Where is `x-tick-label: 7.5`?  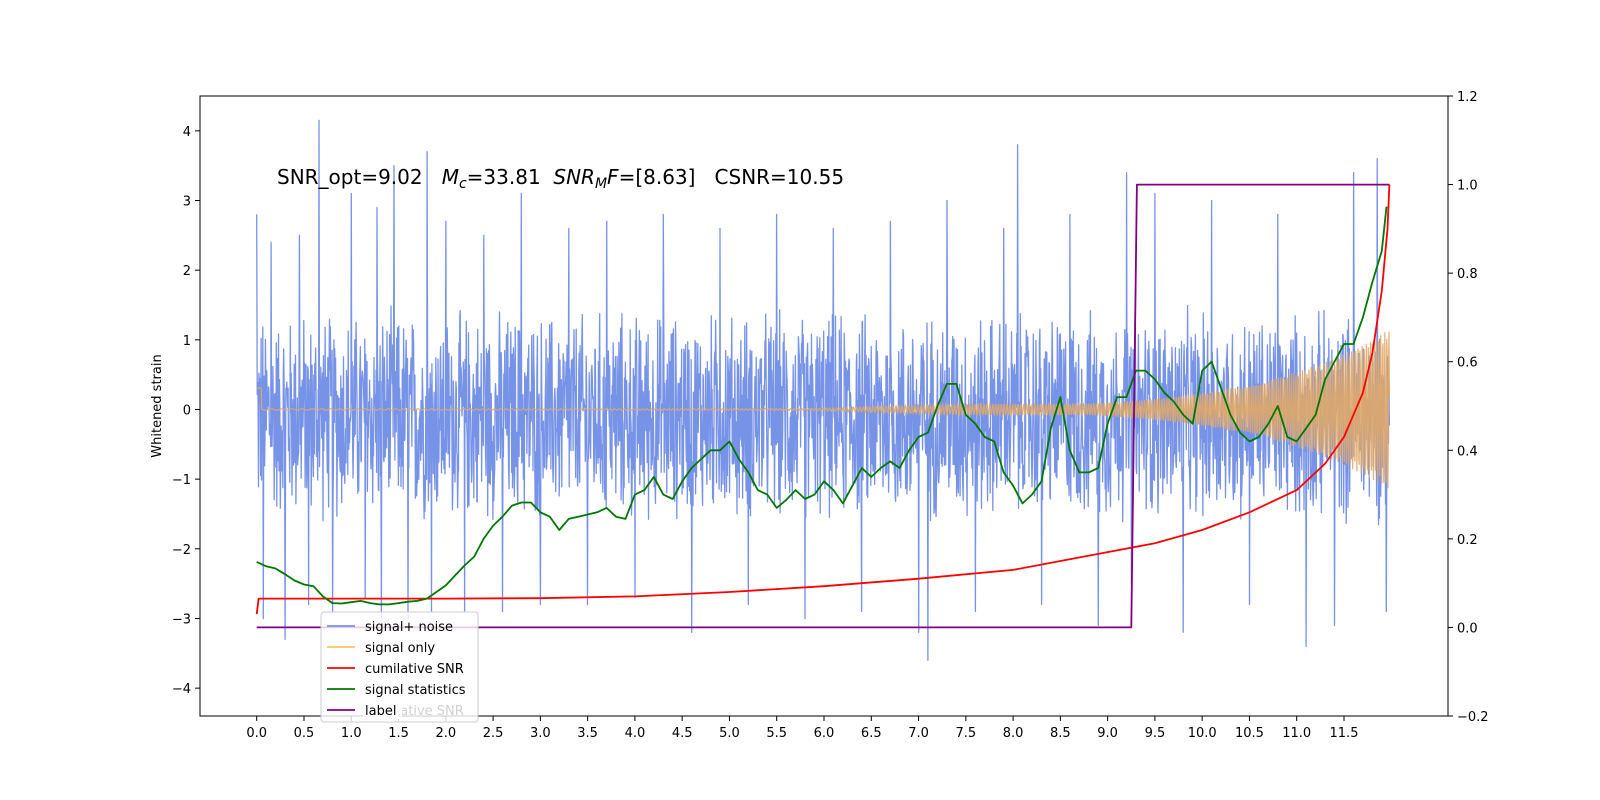 x-tick-label: 7.5 is located at coordinates (965, 733).